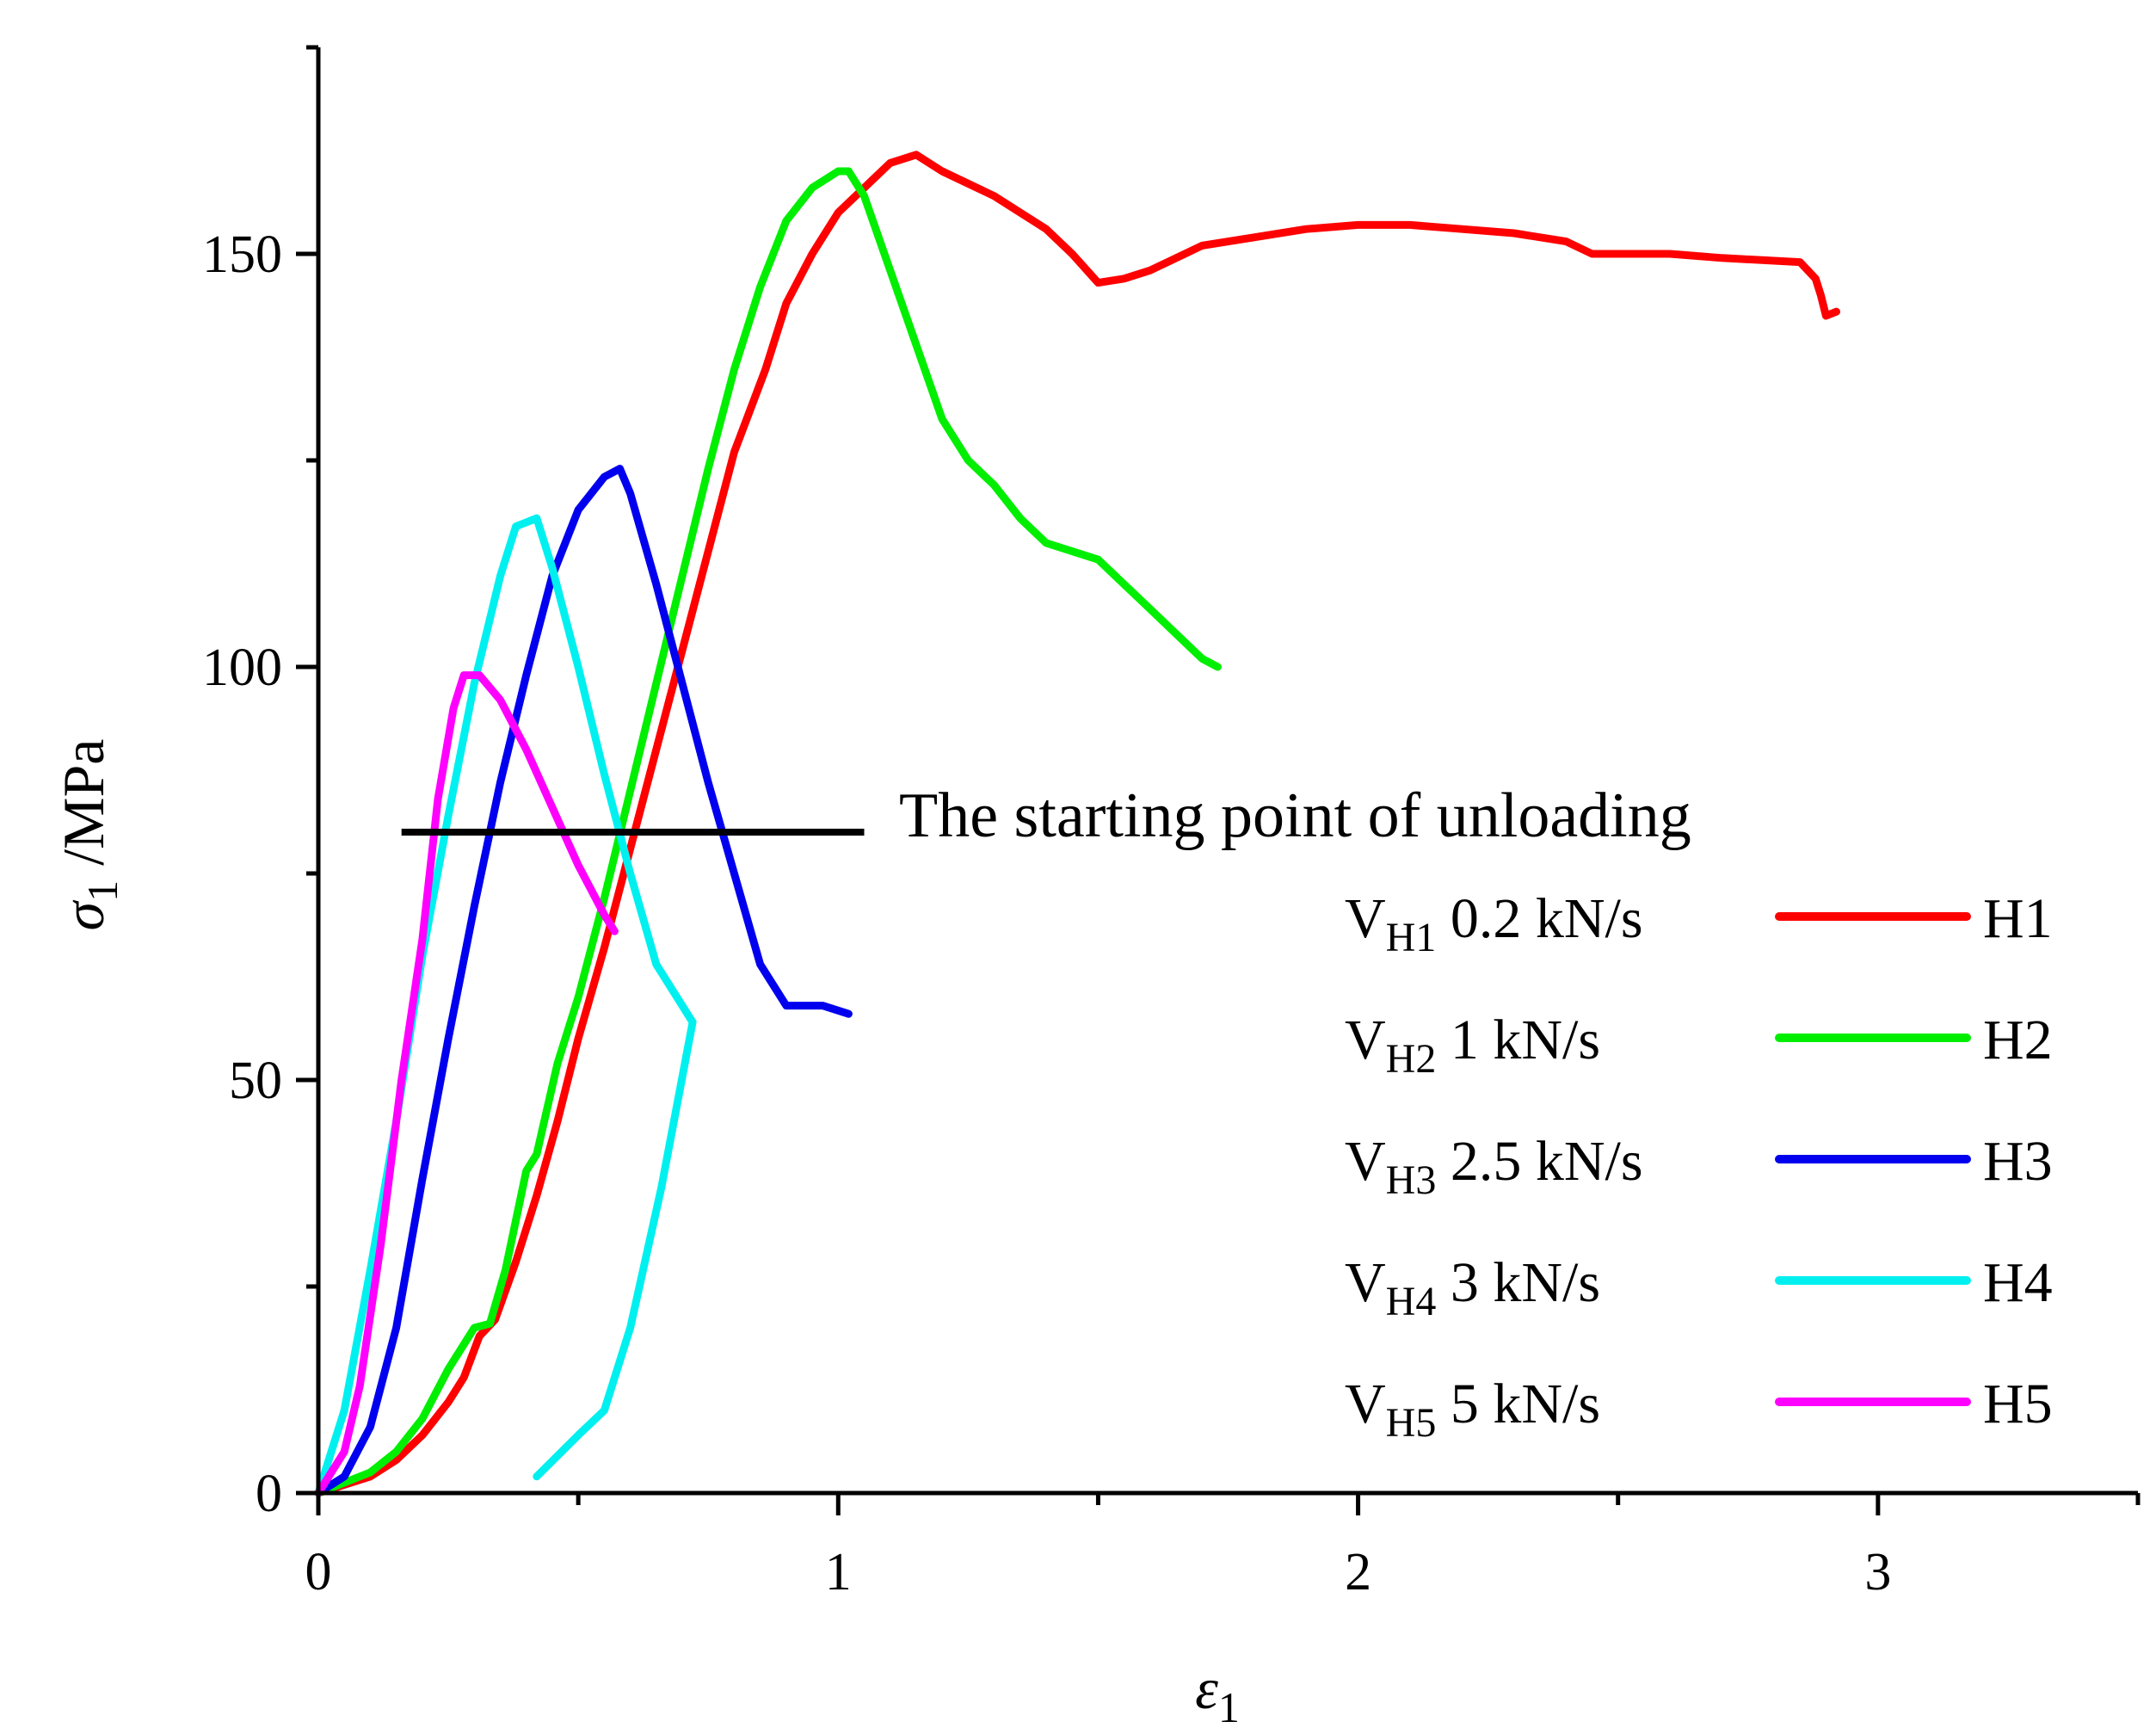 This screenshot has width=2156, height=1734. Describe the element at coordinates (89, 835) in the screenshot. I see `y-axis-title: σ1 /MPa` at that location.